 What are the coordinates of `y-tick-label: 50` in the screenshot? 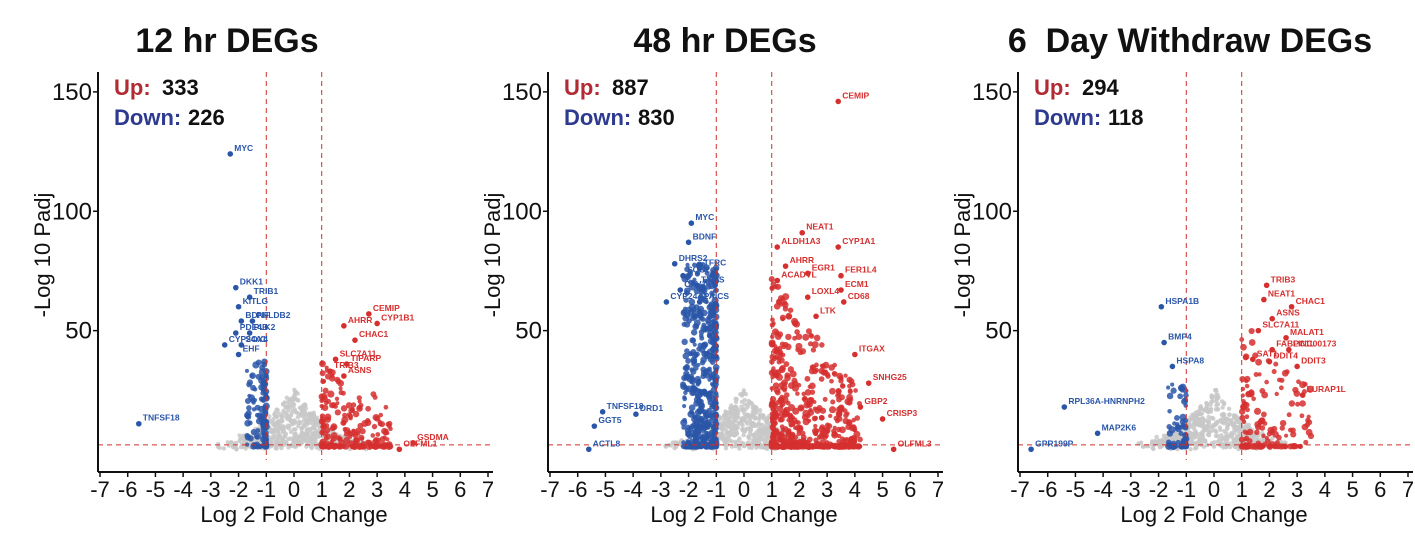 It's located at (528, 331).